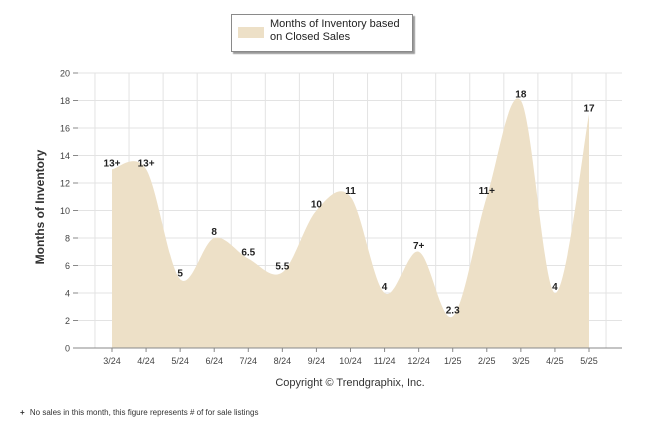  I want to click on x-tick-label: 2/25, so click(487, 361).